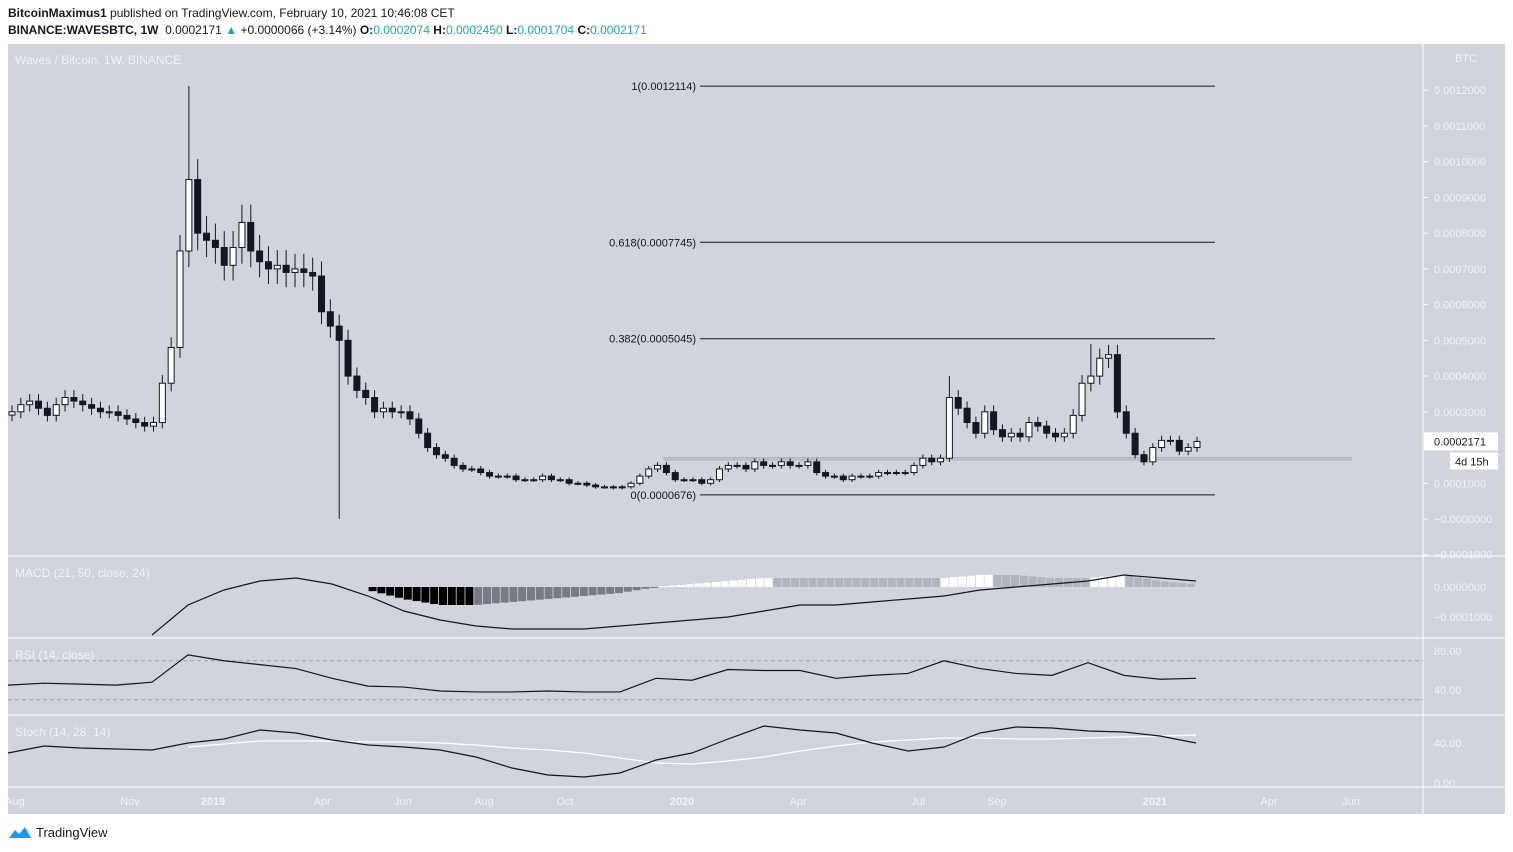 The image size is (1513, 852). Describe the element at coordinates (366, 30) in the screenshot. I see `open-label: O:` at that location.